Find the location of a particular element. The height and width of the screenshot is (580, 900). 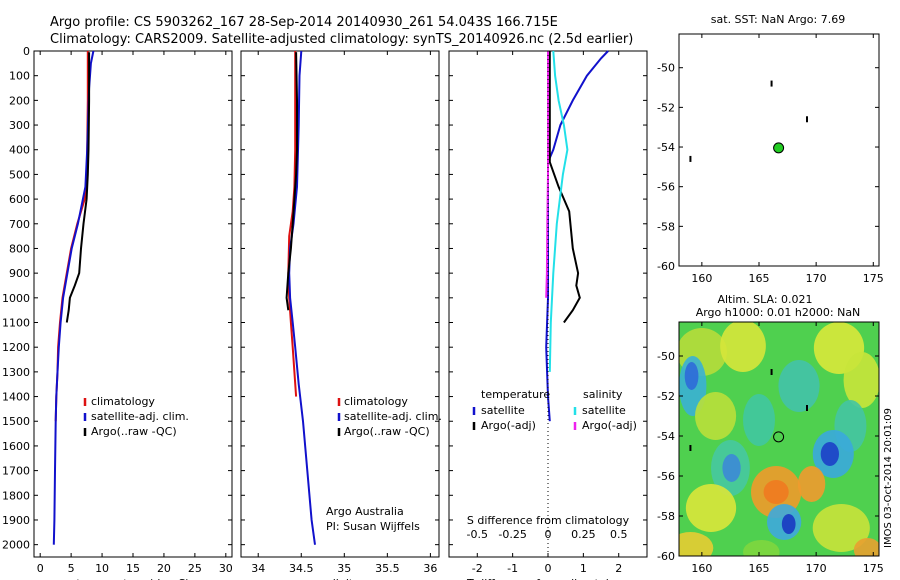

sst-map-panel: -50 -52 -54 -56 -58 -60 160 165 170 175 is located at coordinates (770, 159).